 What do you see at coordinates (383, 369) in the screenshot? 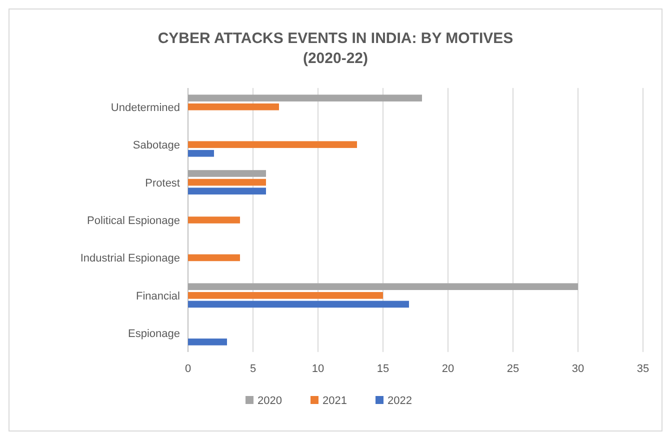
I see `x-tick-label: 15` at bounding box center [383, 369].